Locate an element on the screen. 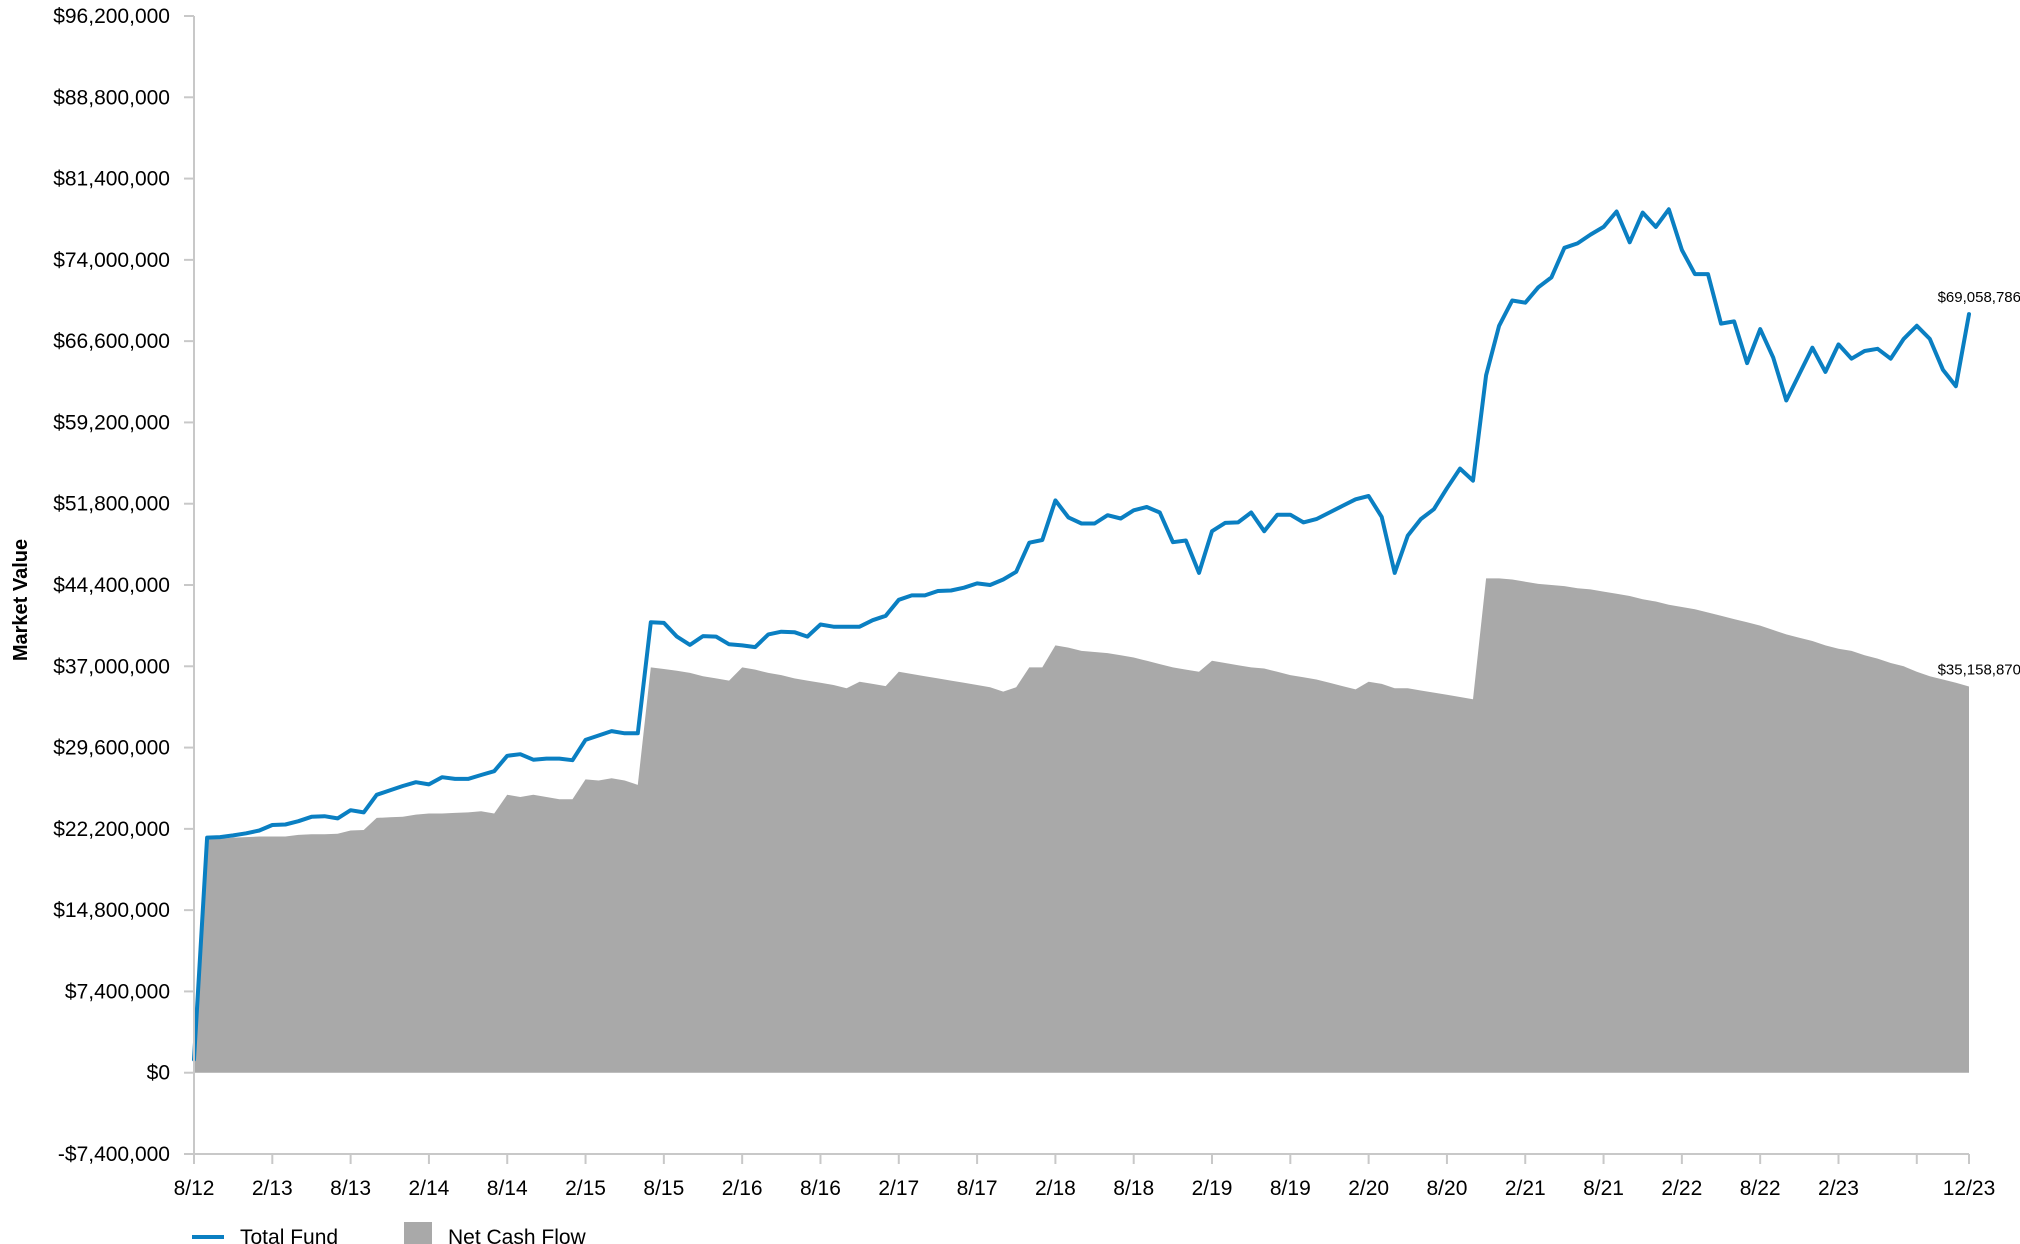  x-tick-label: 8/14 is located at coordinates (507, 1188).